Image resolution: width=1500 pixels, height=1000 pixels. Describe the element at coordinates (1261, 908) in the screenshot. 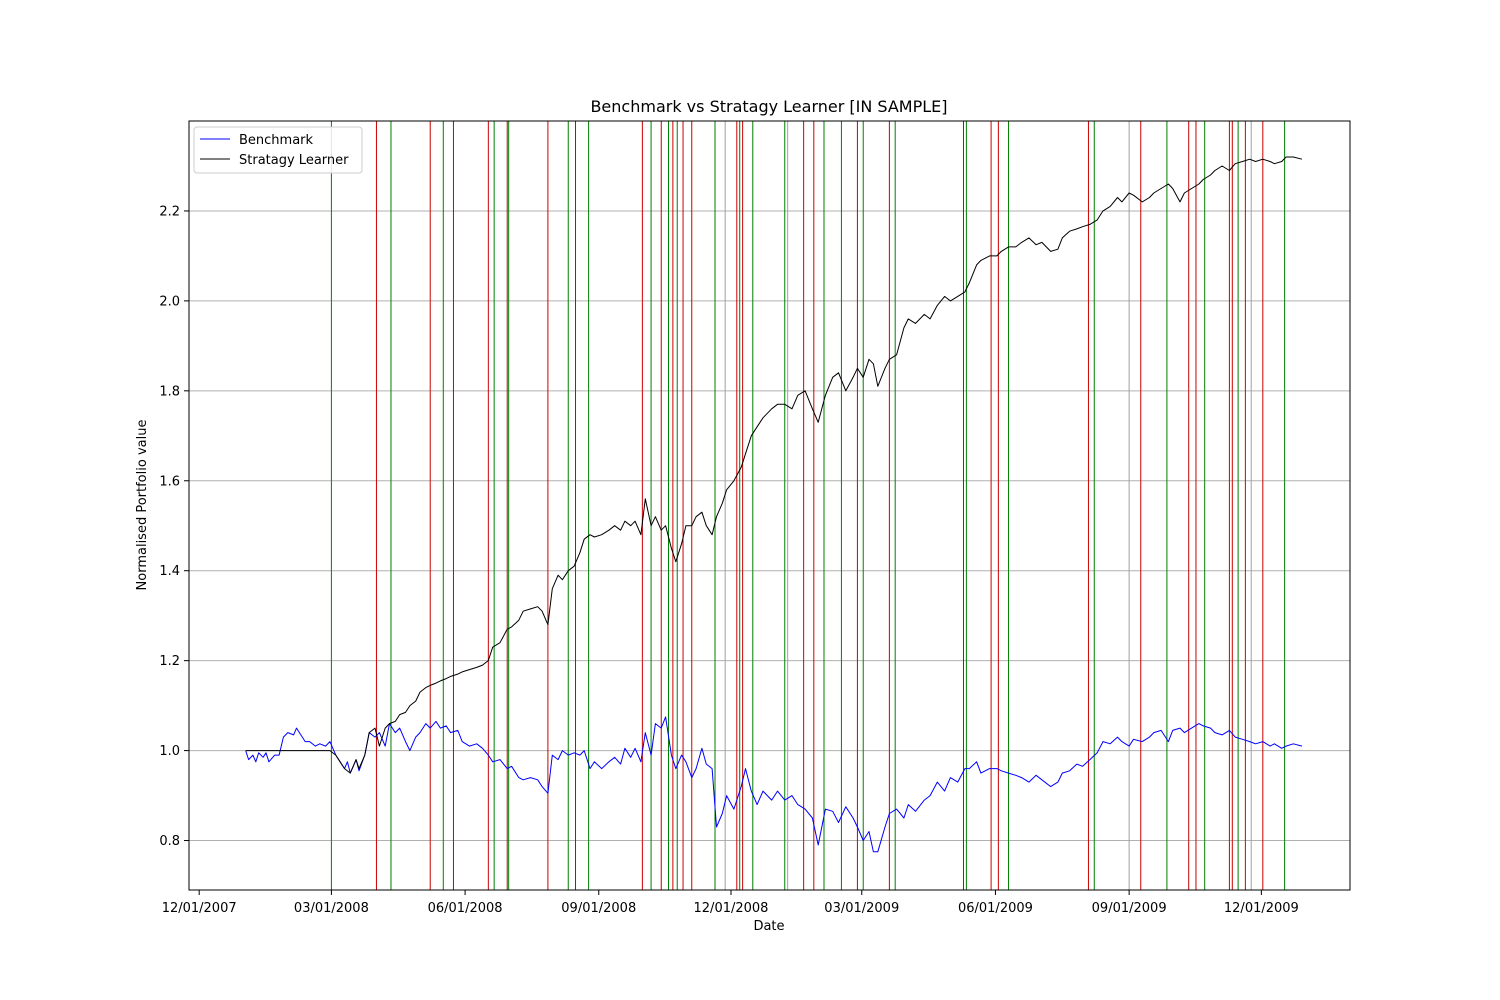

I see `x-tick-label: 12/01/2009` at that location.